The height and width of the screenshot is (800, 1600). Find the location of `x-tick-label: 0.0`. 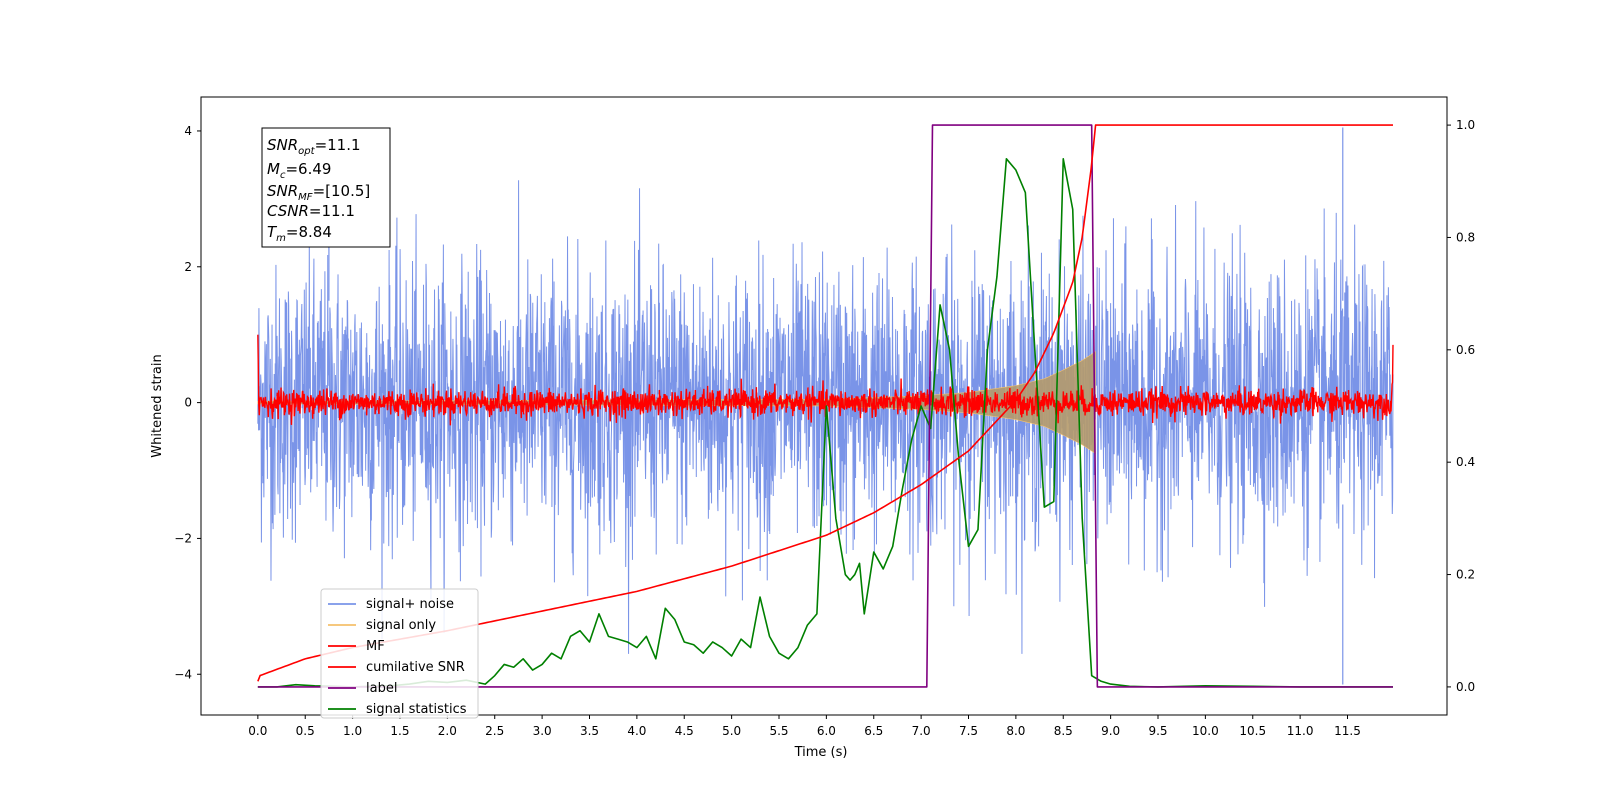

x-tick-label: 0.0 is located at coordinates (257, 731).